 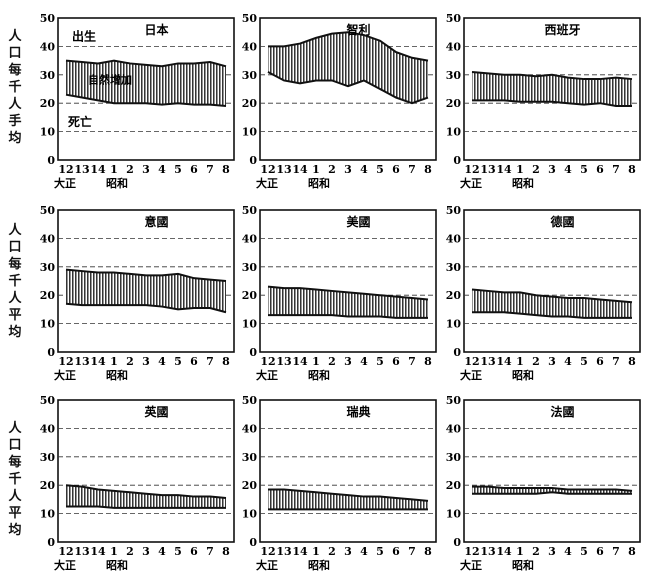 I want to click on chart-9-era-label-taisho: 大正, so click(x=471, y=565).